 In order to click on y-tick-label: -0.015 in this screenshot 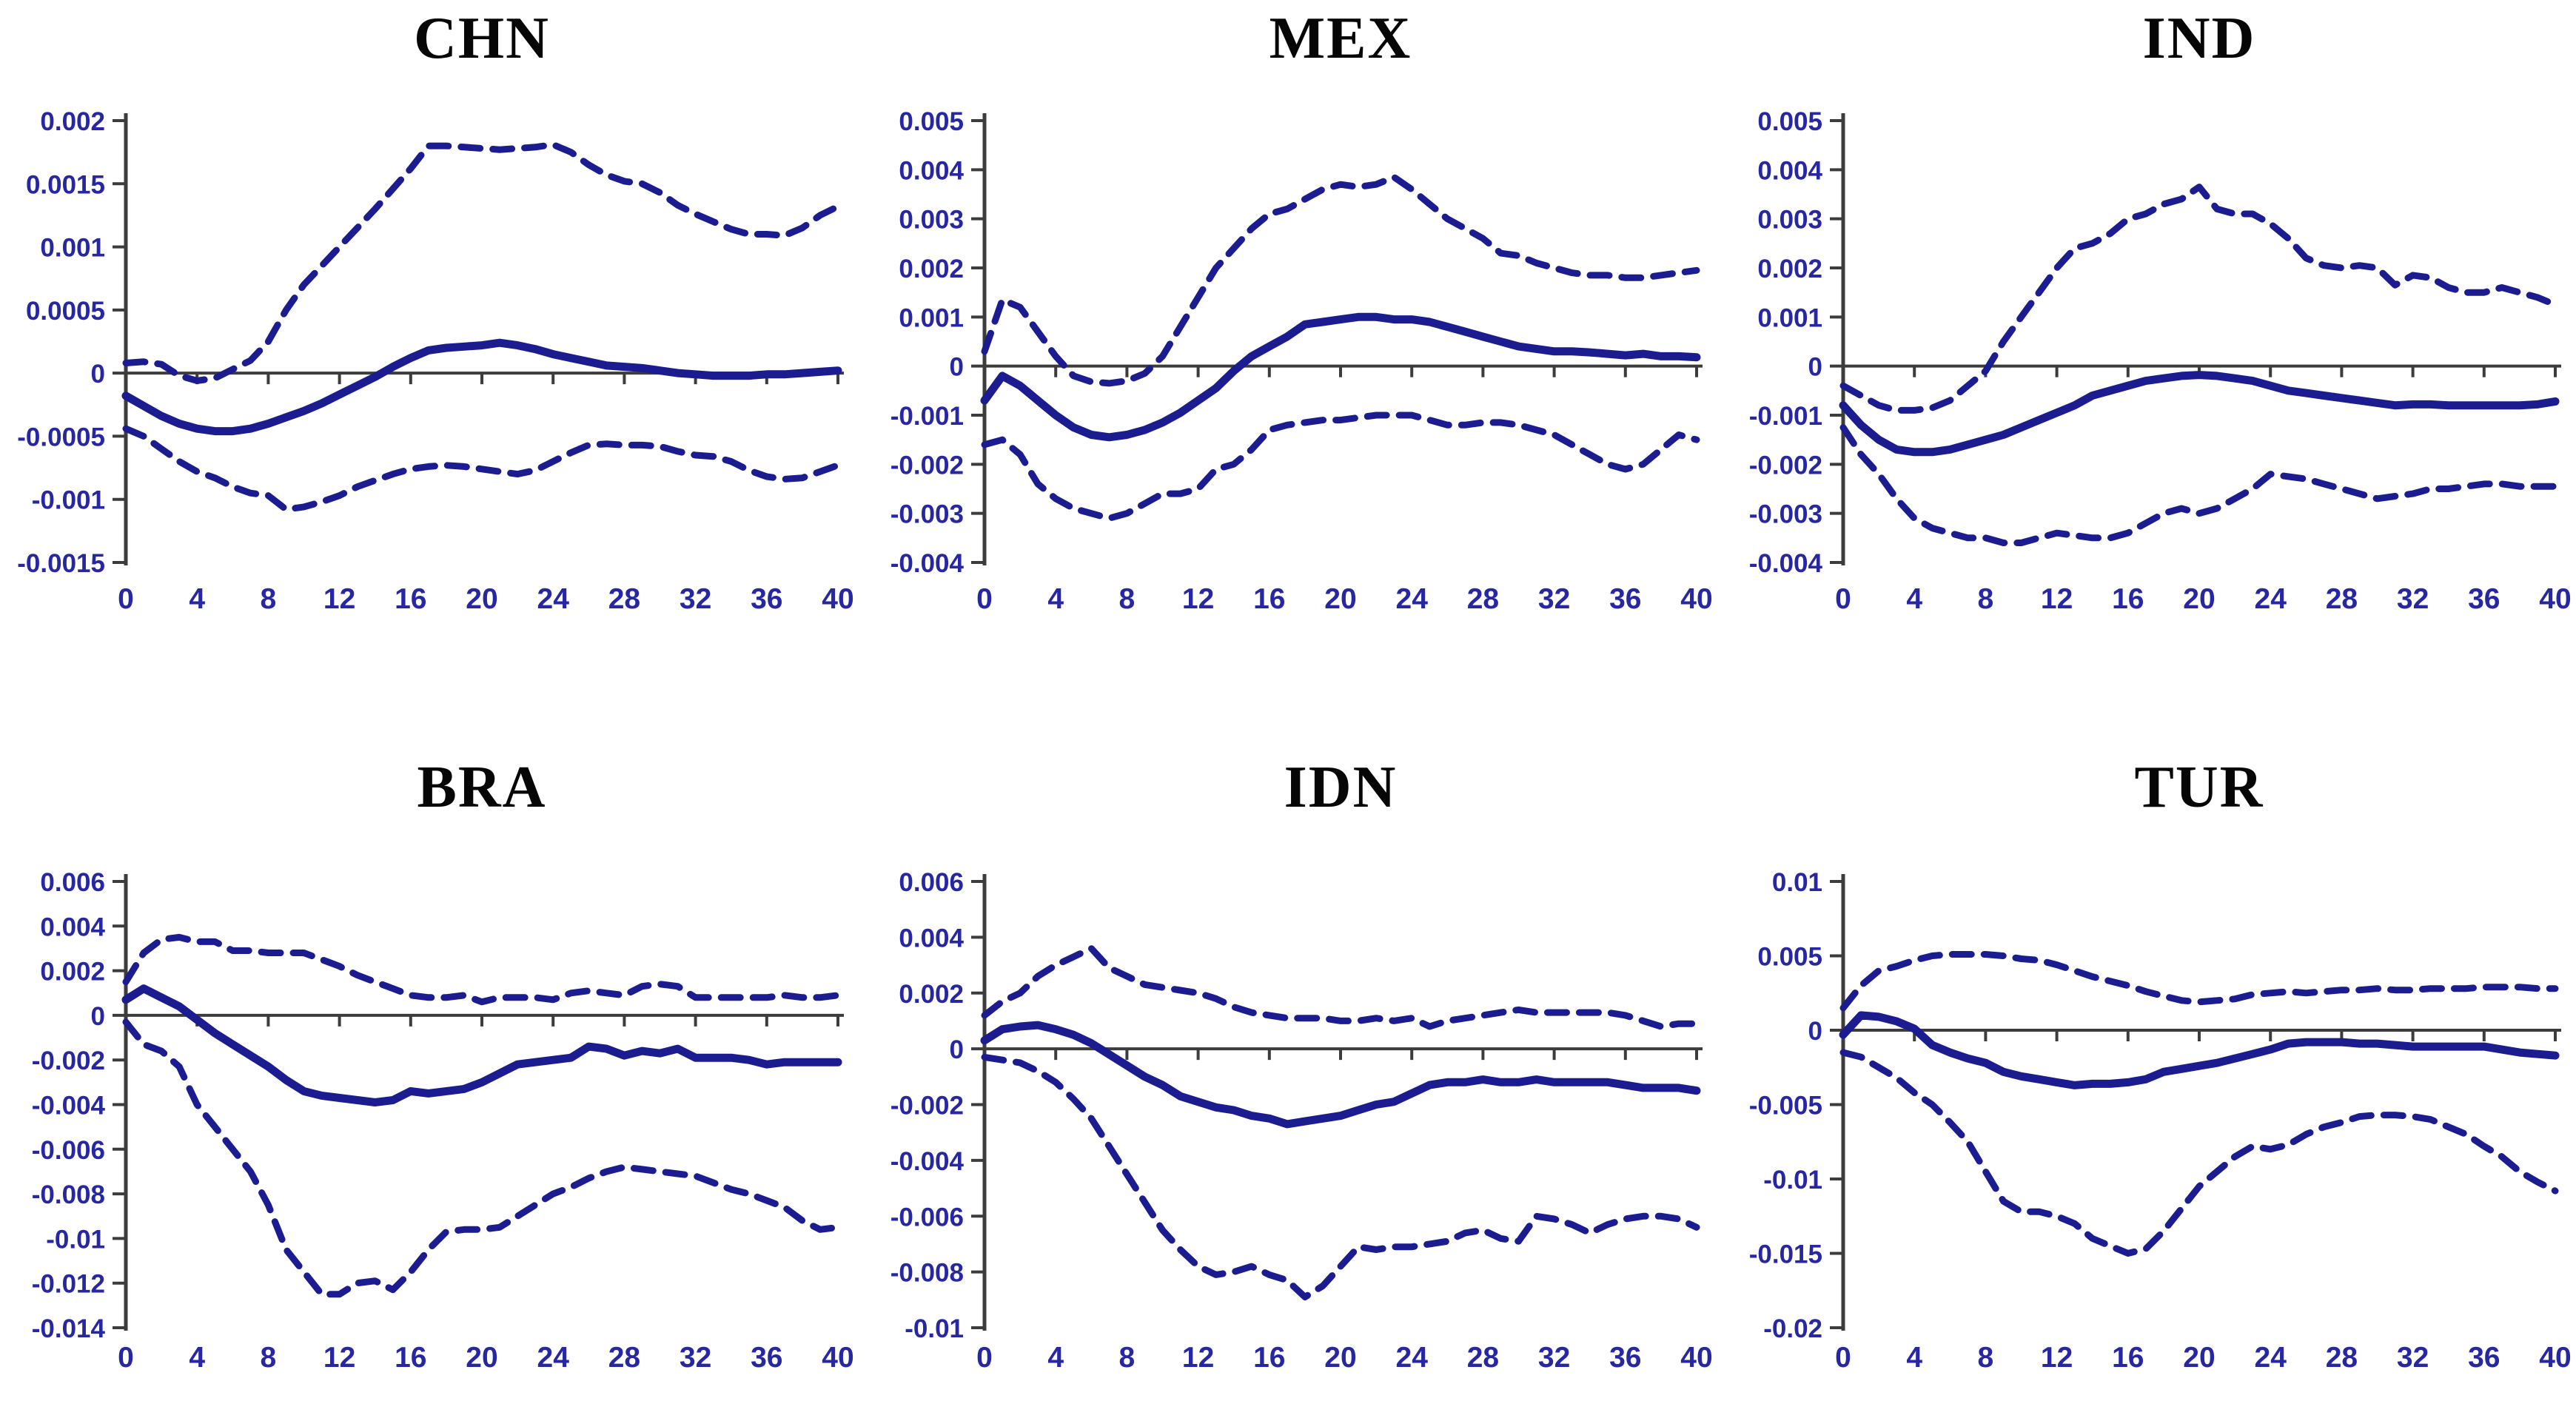, I will do `click(1785, 1254)`.